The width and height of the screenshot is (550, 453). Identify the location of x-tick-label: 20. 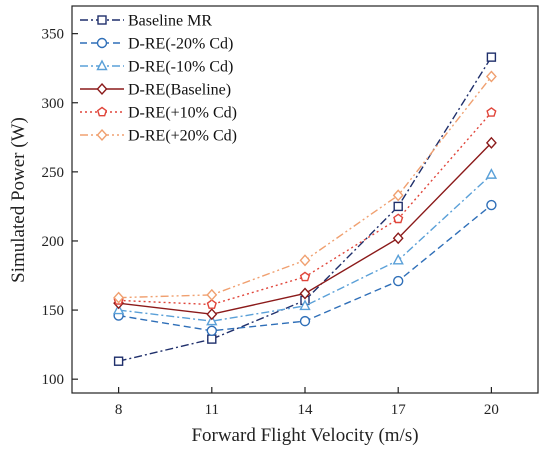
(491, 410).